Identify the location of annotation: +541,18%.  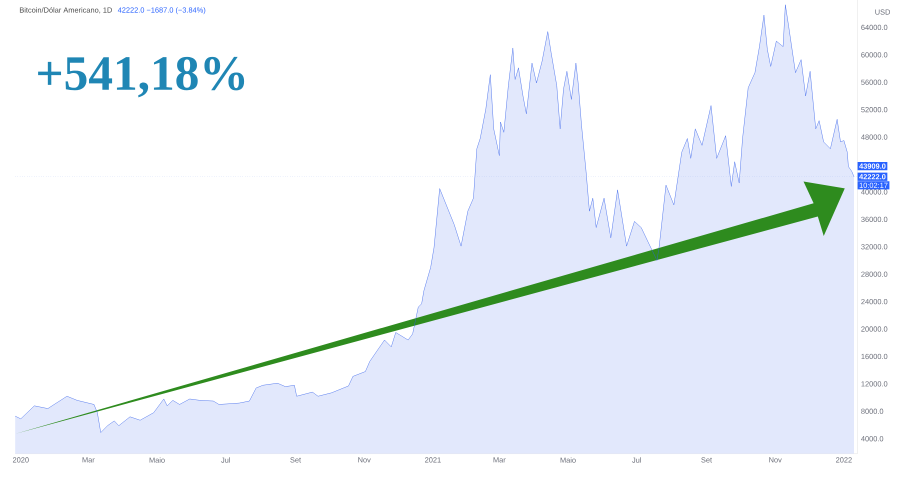
(141, 77).